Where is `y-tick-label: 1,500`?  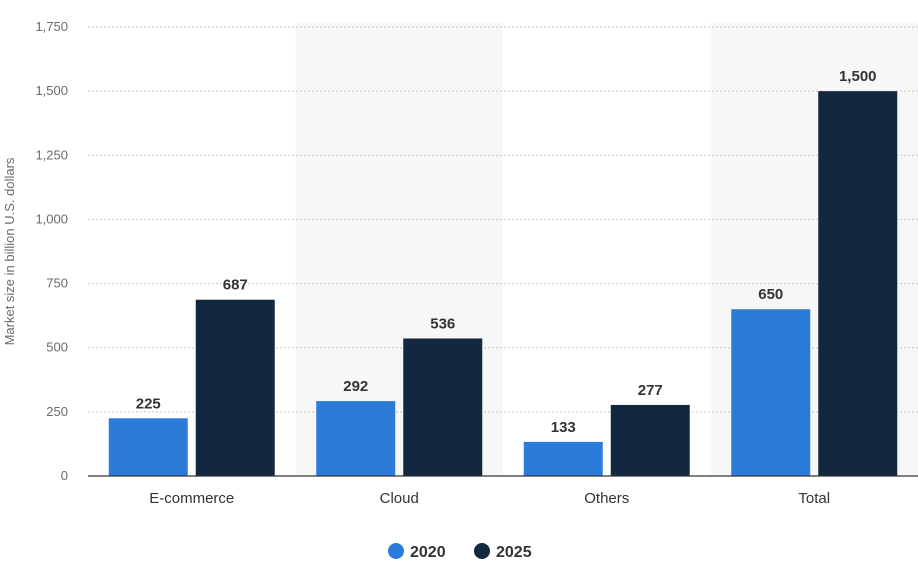
y-tick-label: 1,500 is located at coordinates (51, 90).